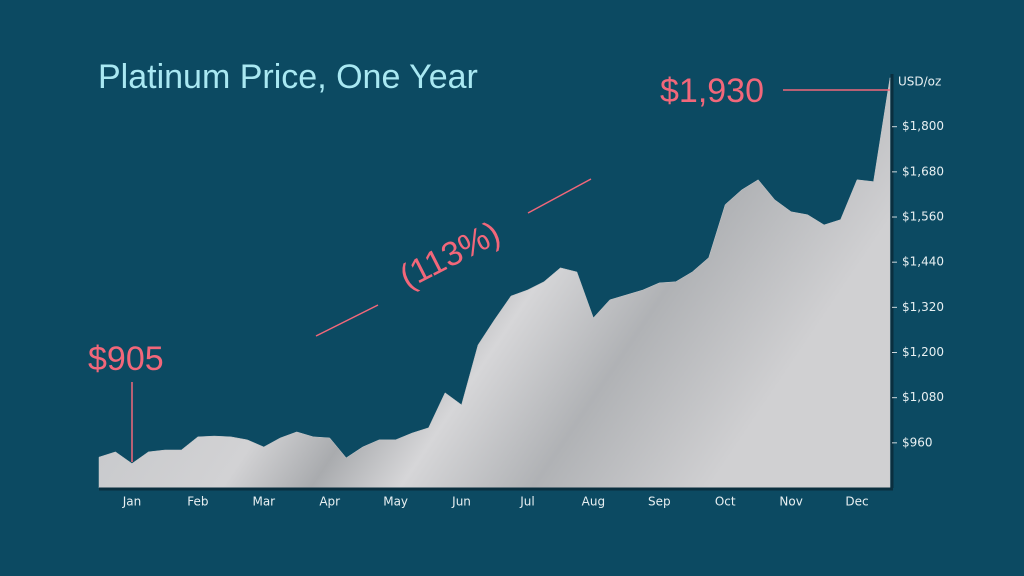 This screenshot has width=1024, height=576. What do you see at coordinates (197, 502) in the screenshot?
I see `x-tick-label: Feb` at bounding box center [197, 502].